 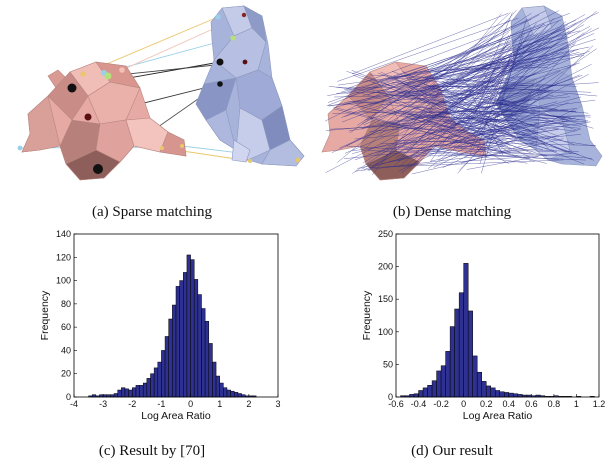 I want to click on caption-d: (d) Our result, so click(x=452, y=451).